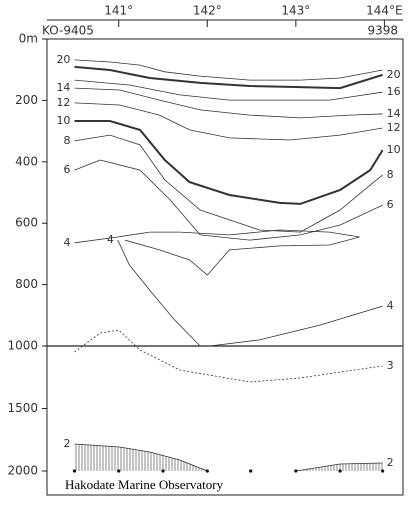 Image resolution: width=418 pixels, height=506 pixels. Describe the element at coordinates (26, 100) in the screenshot. I see `y-tick-label: 200` at that location.